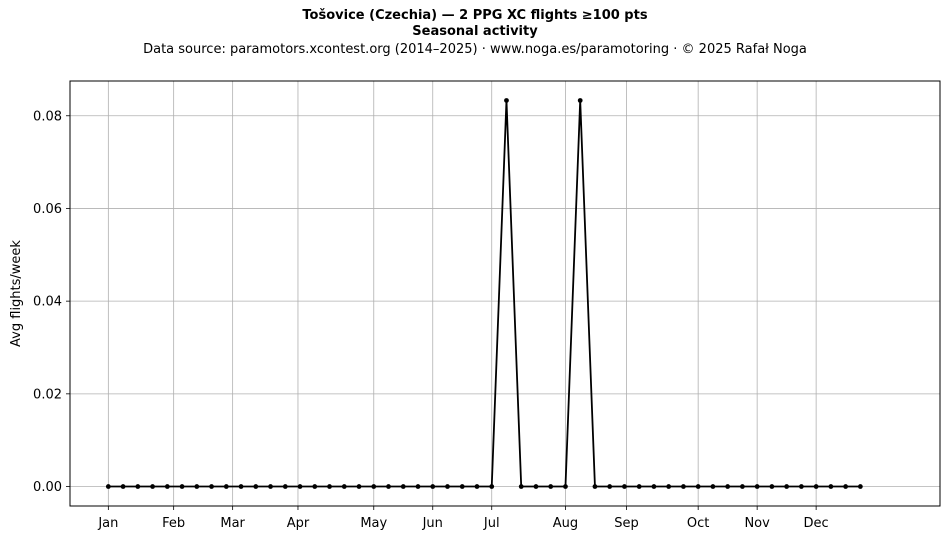 The image size is (950, 539). What do you see at coordinates (491, 523) in the screenshot?
I see `x-tick-label: Jul` at bounding box center [491, 523].